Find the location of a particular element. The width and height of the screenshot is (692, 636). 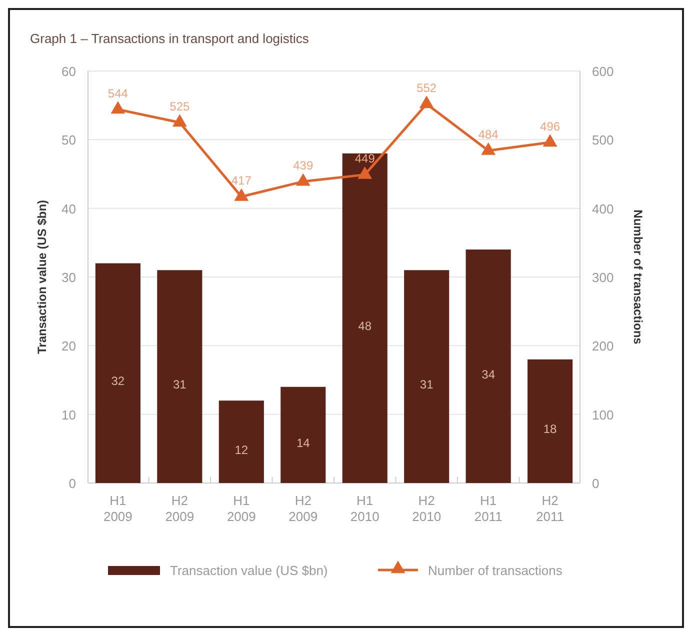

y-tick-label: 60 is located at coordinates (69, 71).